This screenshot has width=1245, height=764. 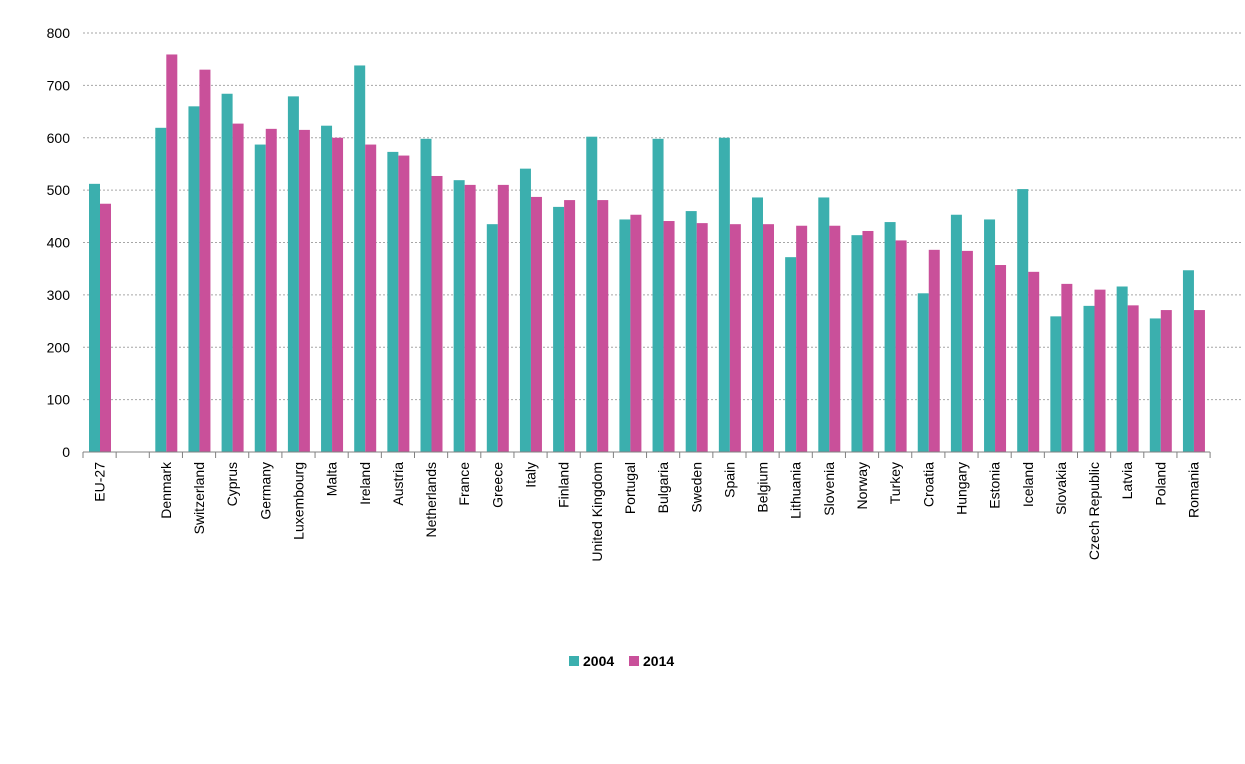 I want to click on category-label: Romania, so click(x=1194, y=490).